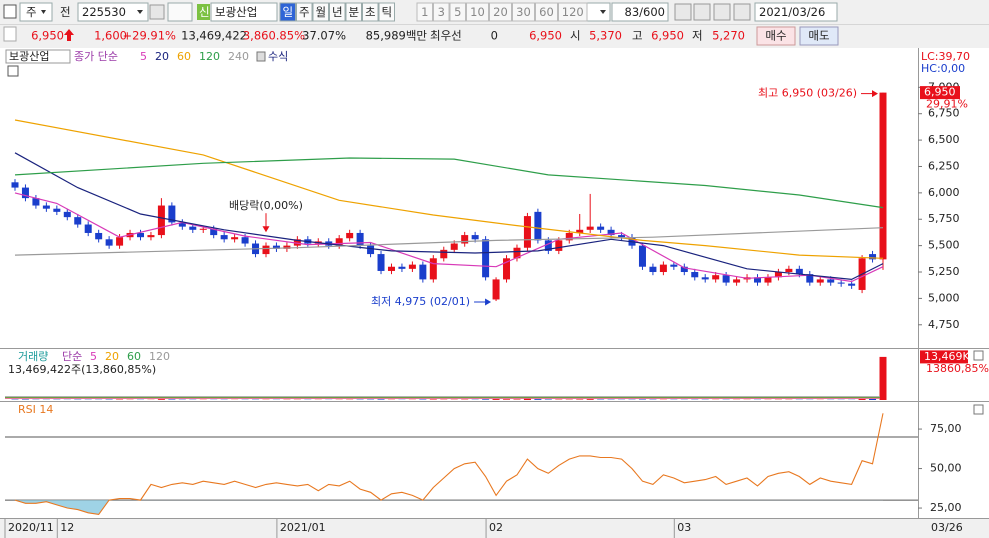  What do you see at coordinates (266, 229) in the screenshot?
I see `arrow-head` at bounding box center [266, 229].